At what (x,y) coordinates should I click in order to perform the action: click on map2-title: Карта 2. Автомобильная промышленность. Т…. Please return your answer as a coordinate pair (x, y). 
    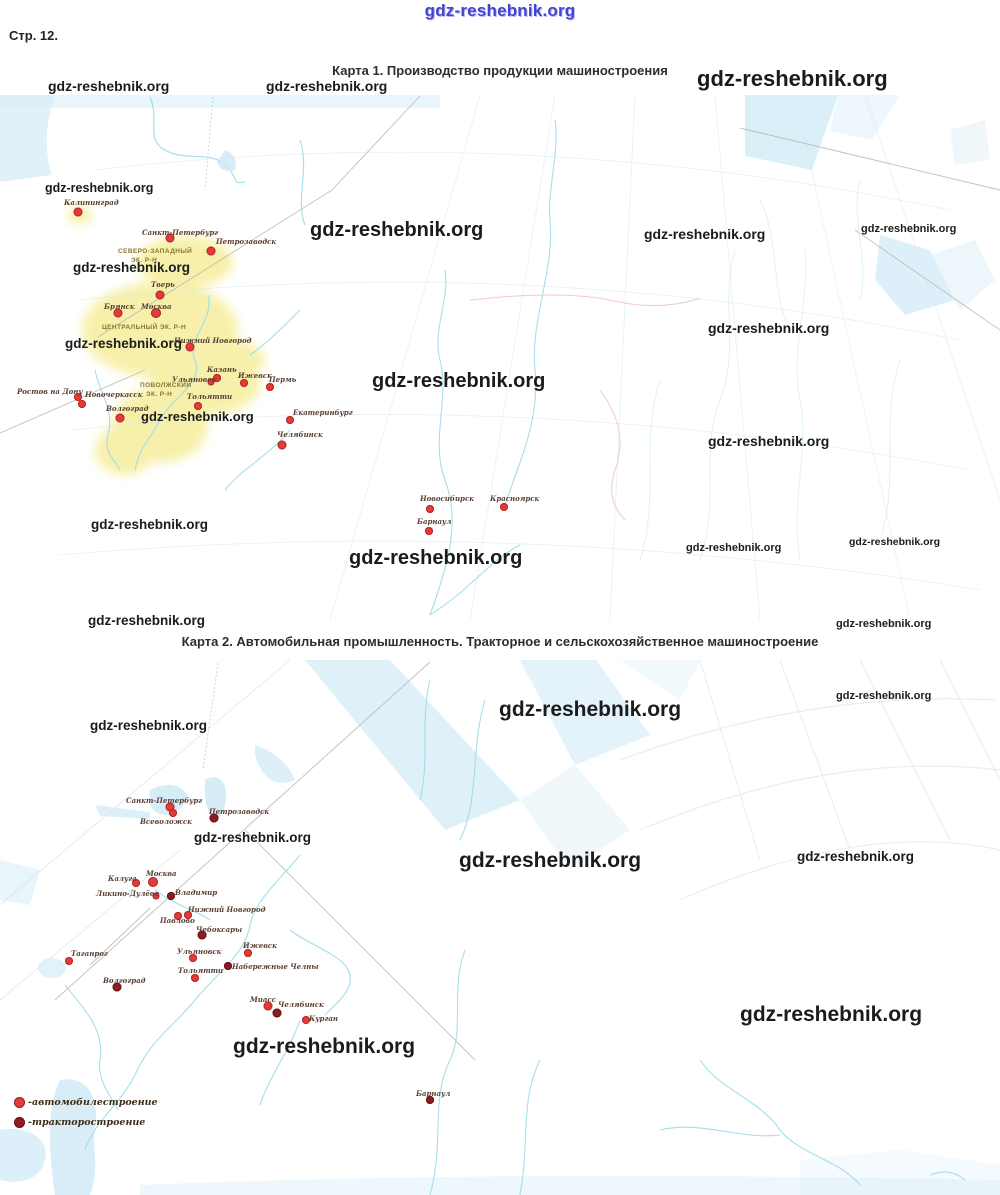
    Looking at the image, I should click on (500, 641).